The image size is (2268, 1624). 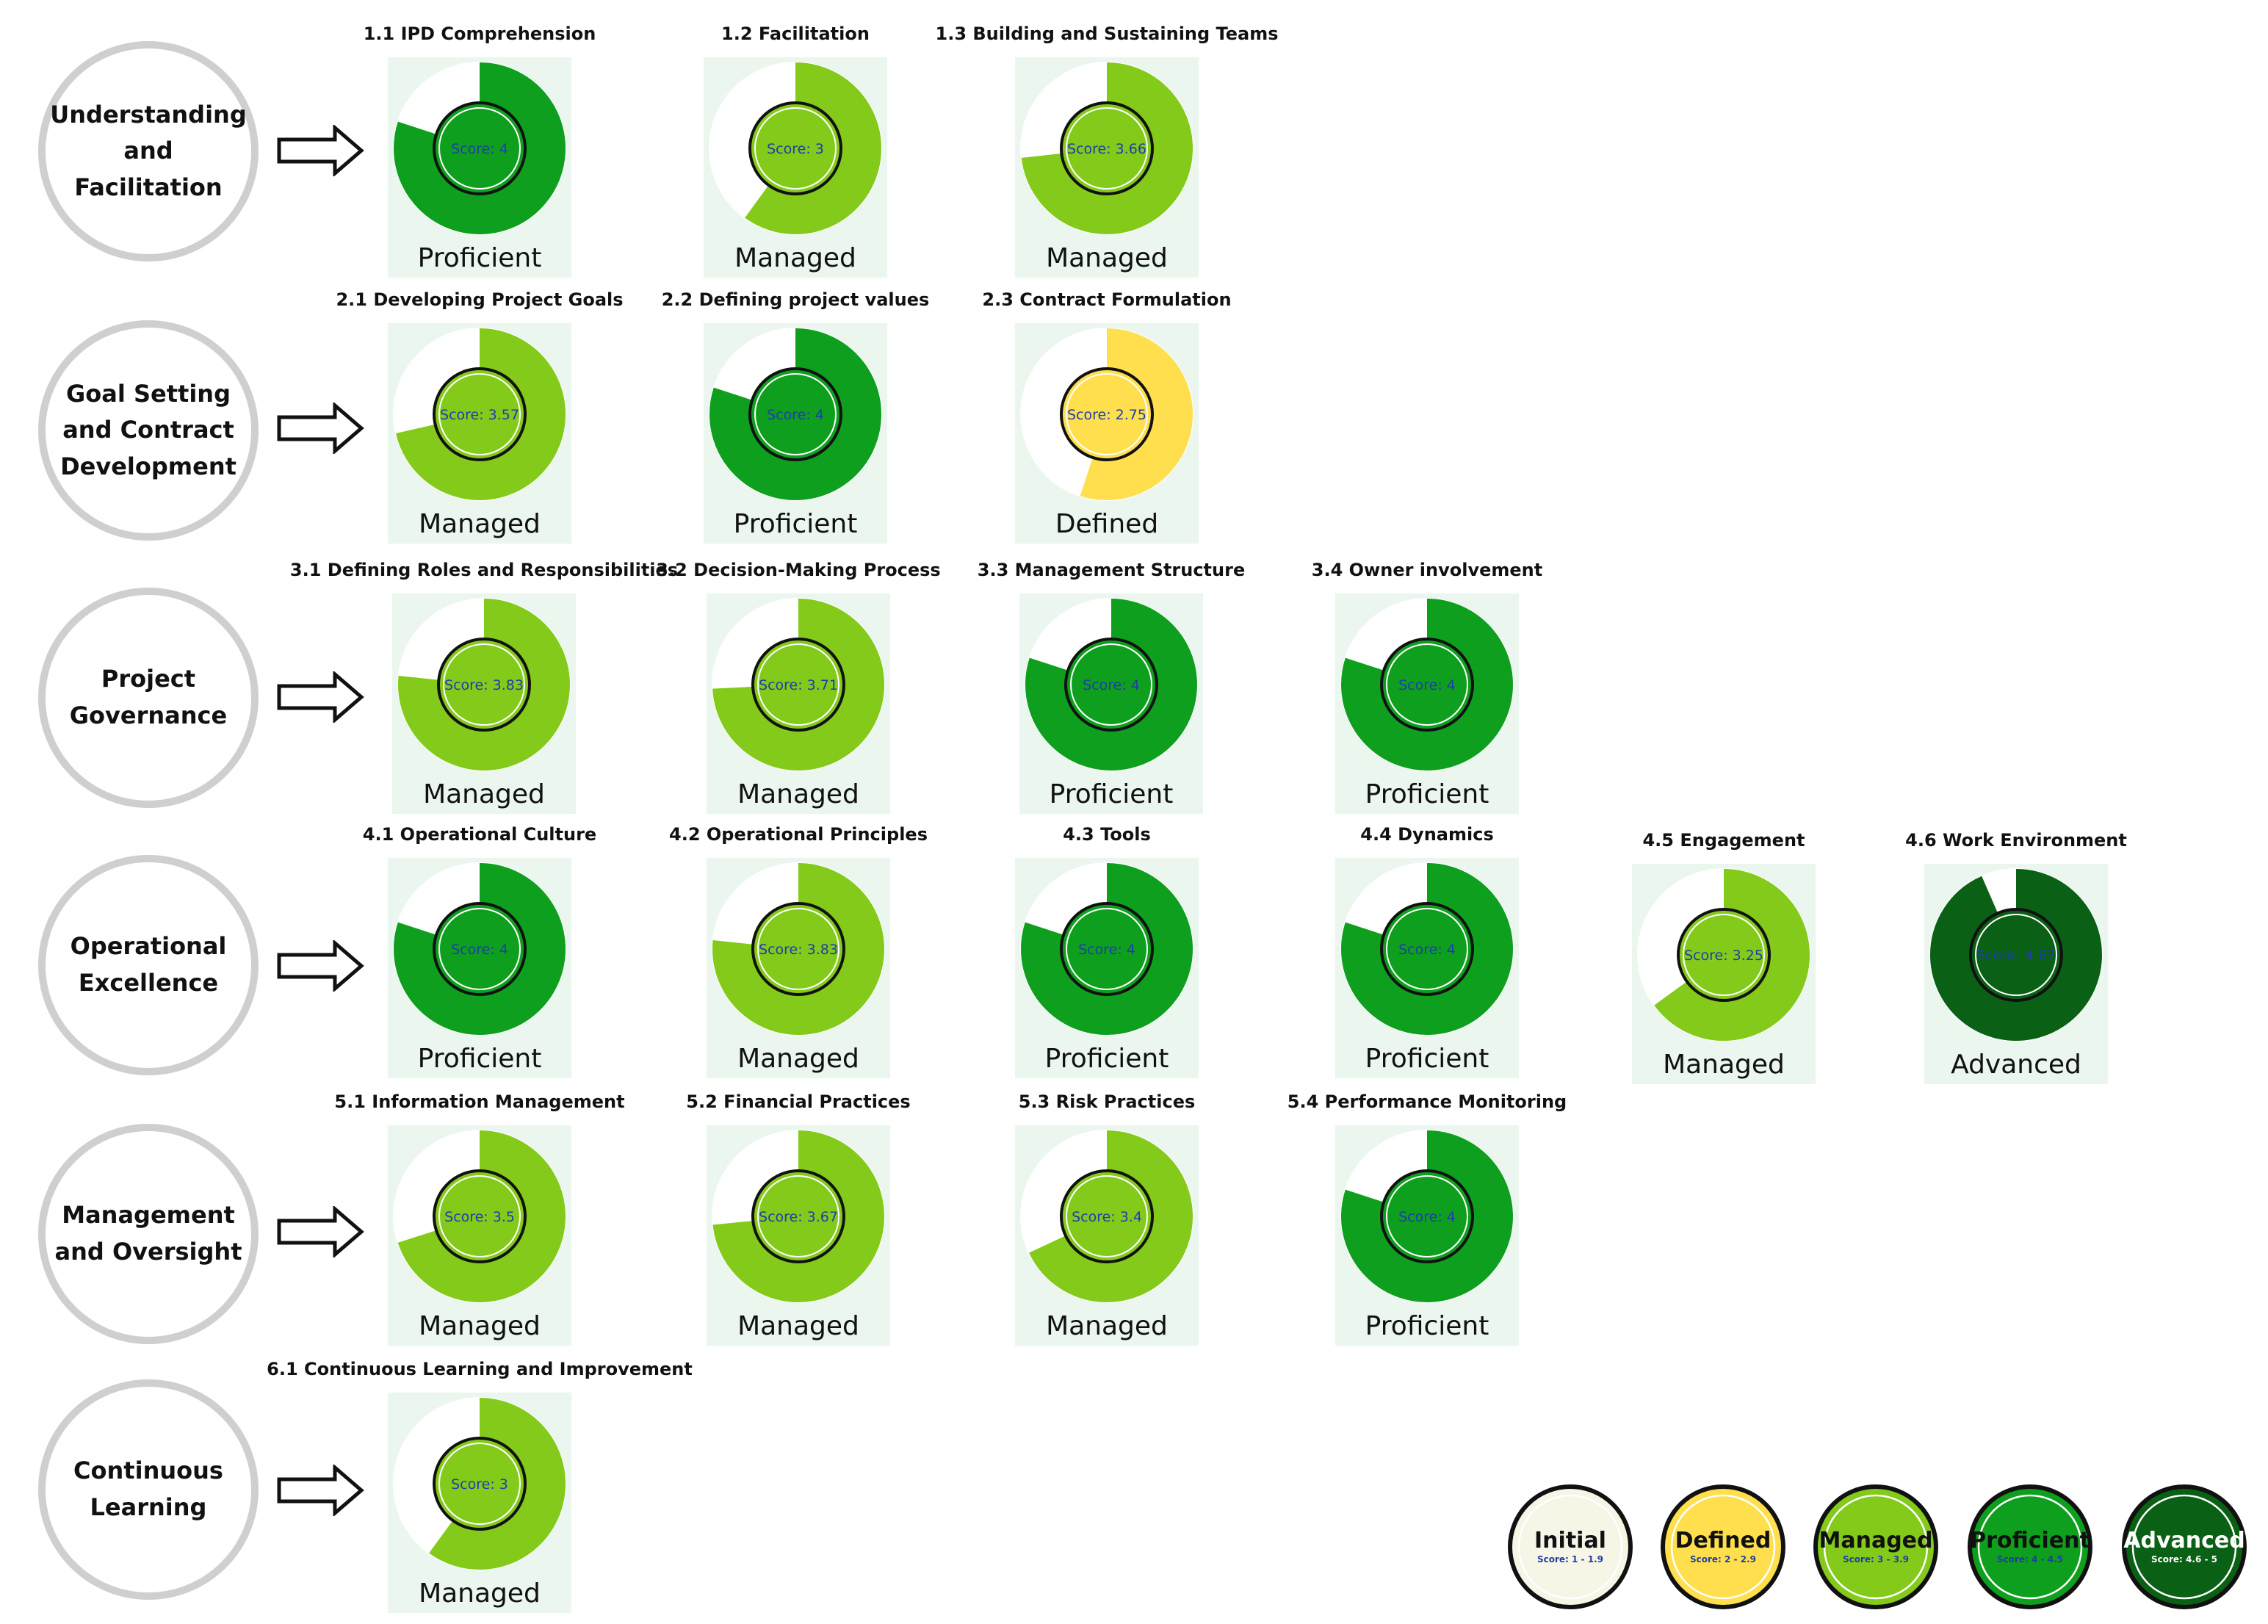 What do you see at coordinates (1723, 1541) in the screenshot?
I see `legend-name: Defined` at bounding box center [1723, 1541].